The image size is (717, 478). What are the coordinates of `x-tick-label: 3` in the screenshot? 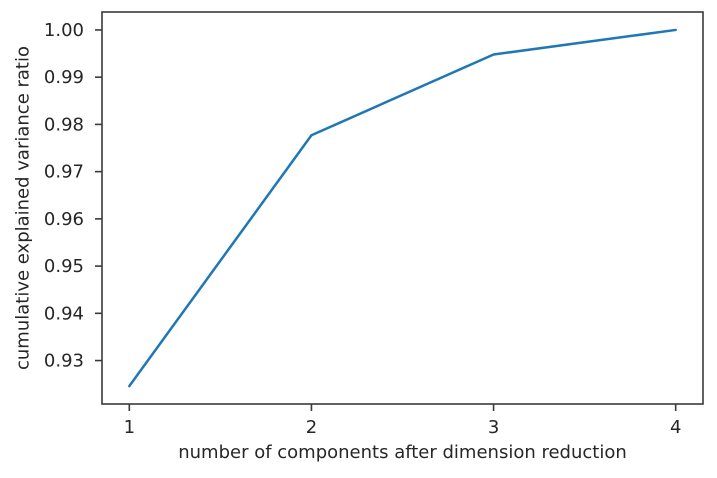 It's located at (493, 427).